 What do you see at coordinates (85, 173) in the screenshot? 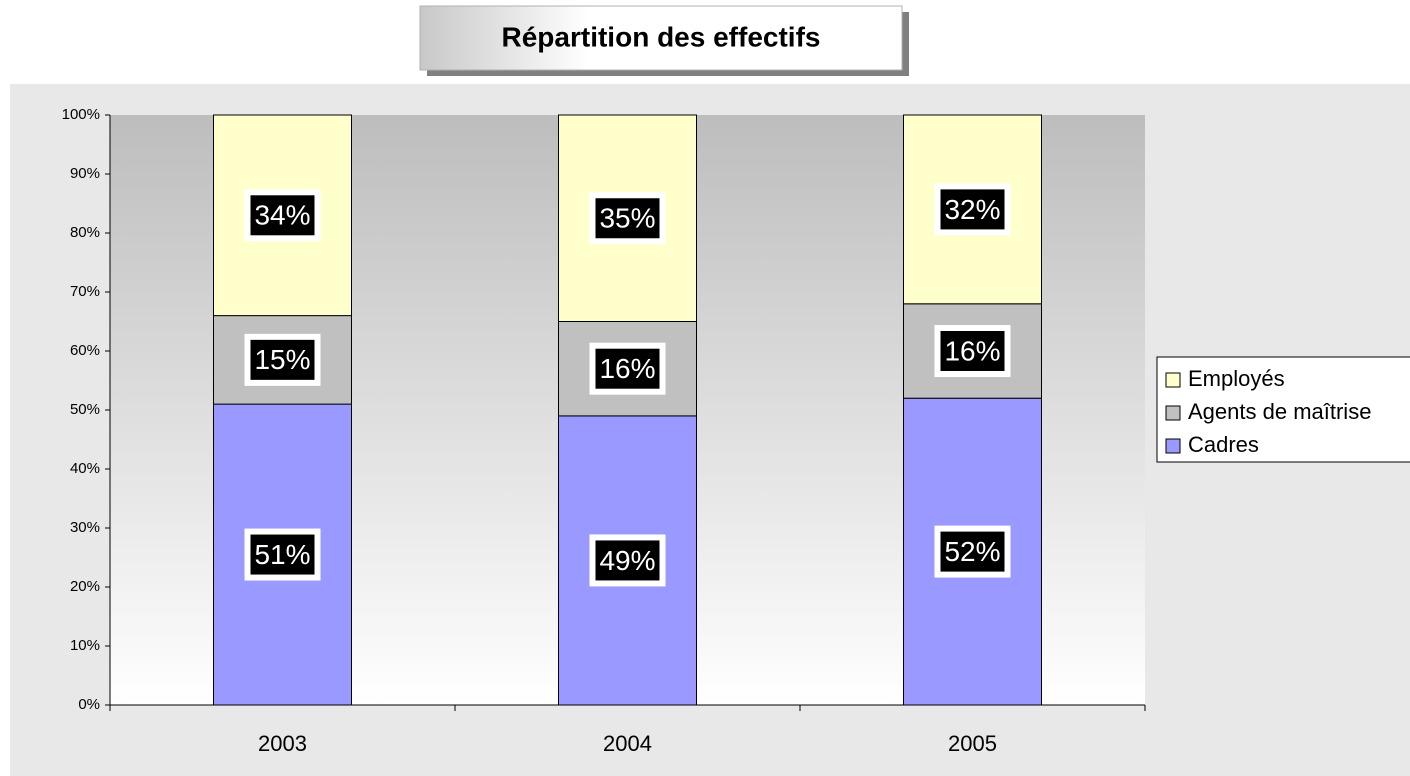
I see `y-tick-label: 90%` at bounding box center [85, 173].